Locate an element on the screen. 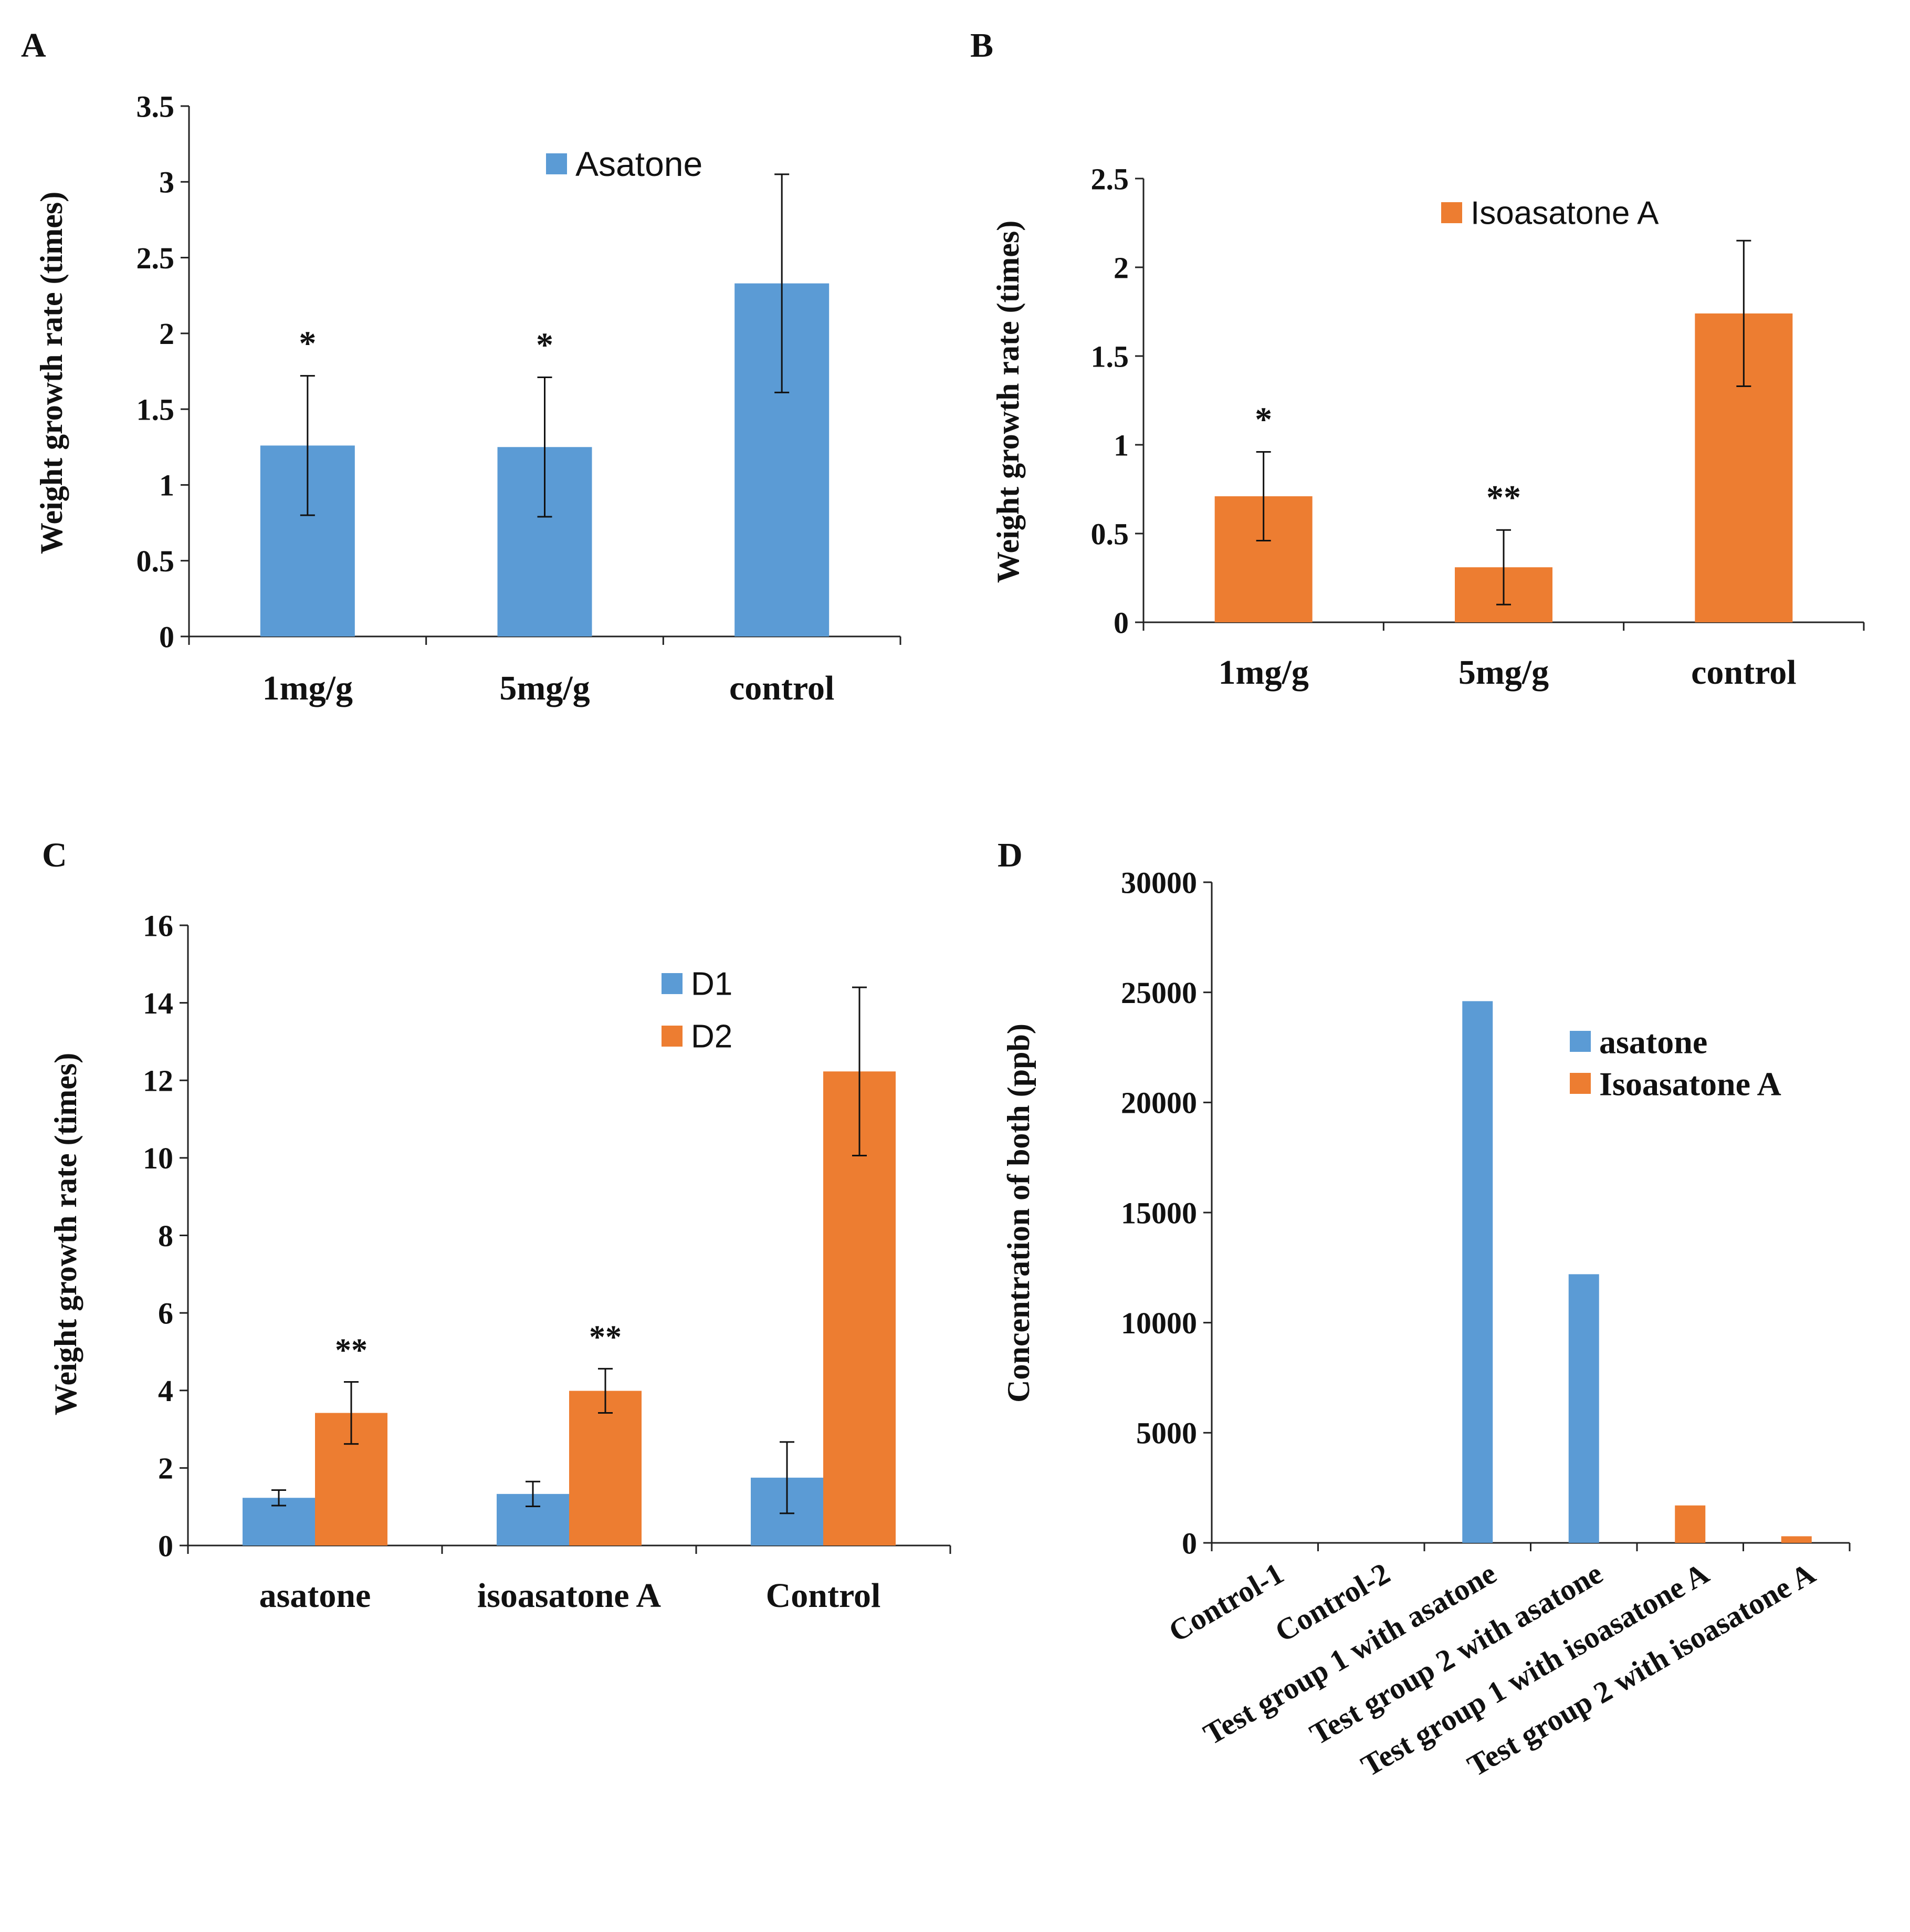 Image resolution: width=1910 pixels, height=1932 pixels. x-tick-label: Control is located at coordinates (823, 1596).